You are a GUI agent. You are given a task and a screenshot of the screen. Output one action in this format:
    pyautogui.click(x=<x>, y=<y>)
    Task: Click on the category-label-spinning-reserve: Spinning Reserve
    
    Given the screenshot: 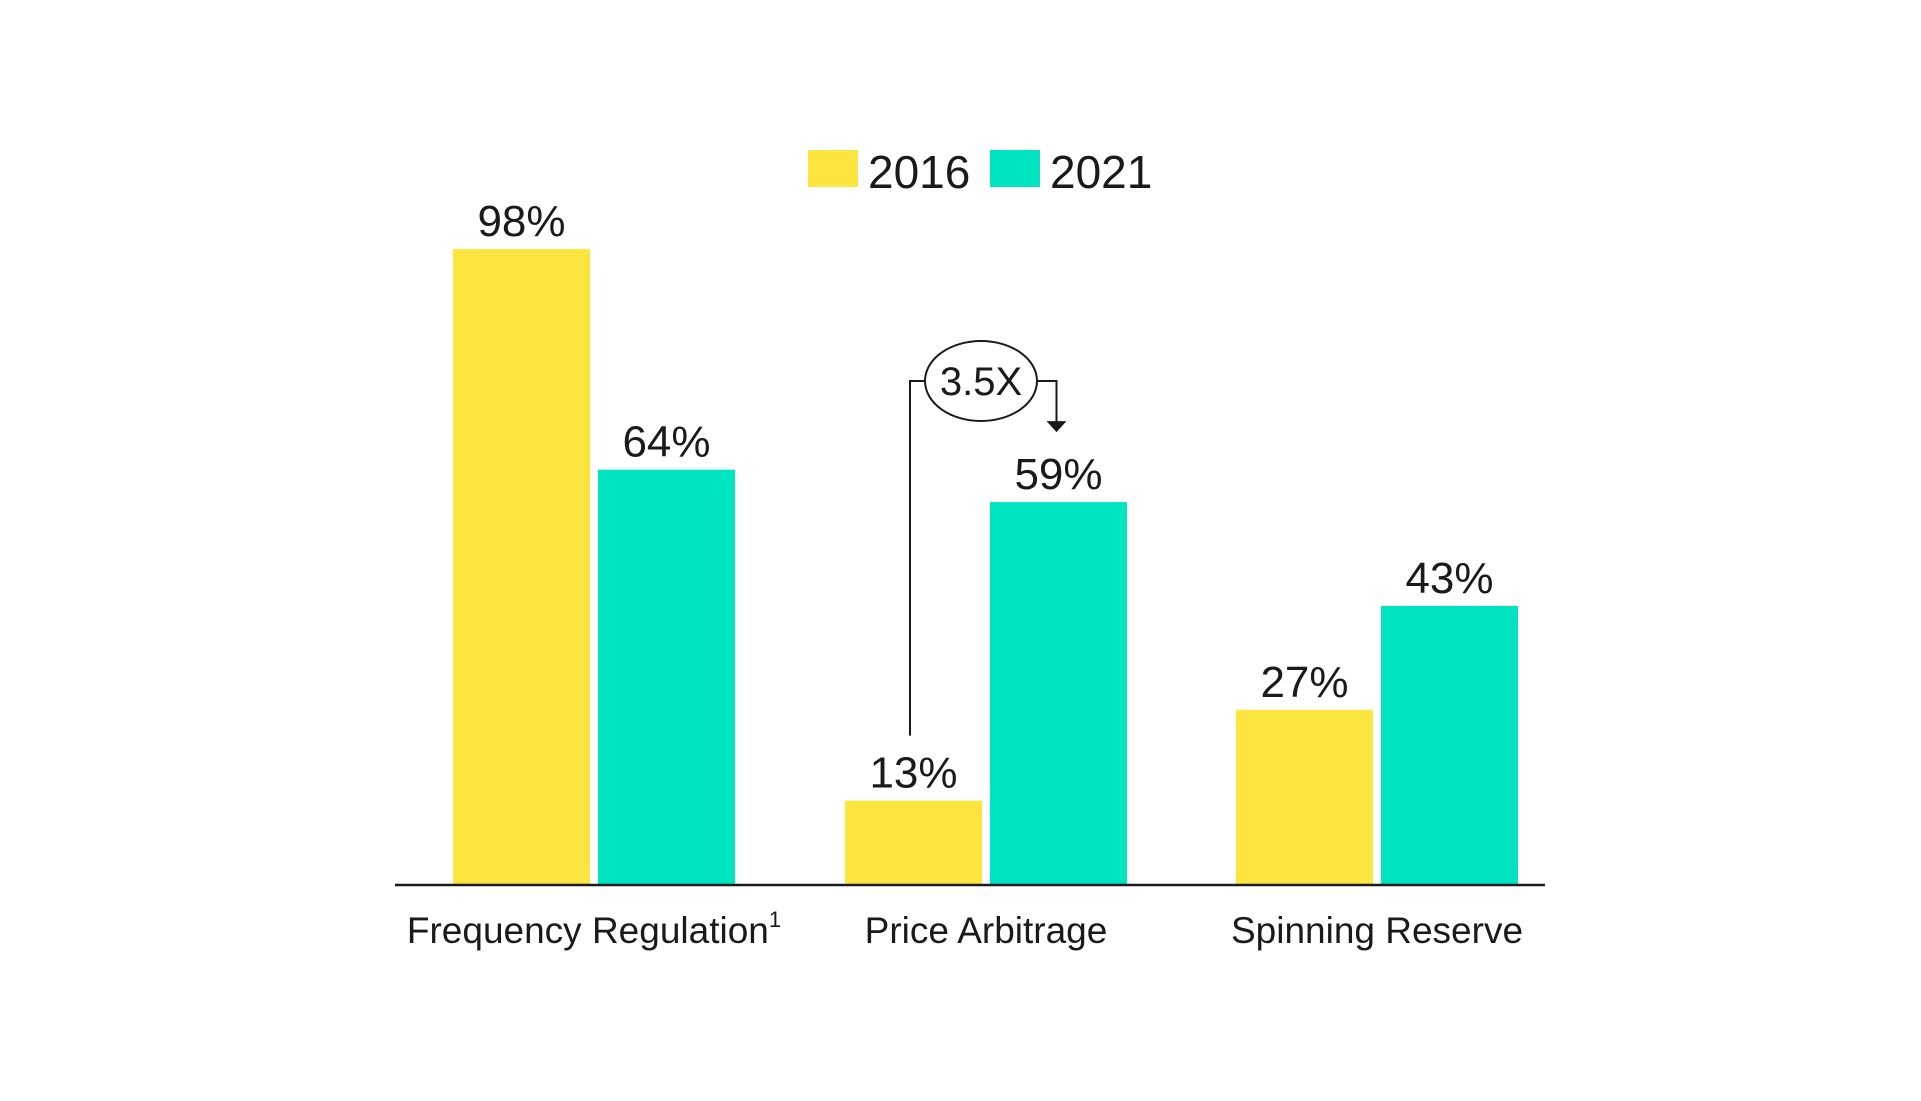 What is the action you would take?
    pyautogui.click(x=1377, y=930)
    